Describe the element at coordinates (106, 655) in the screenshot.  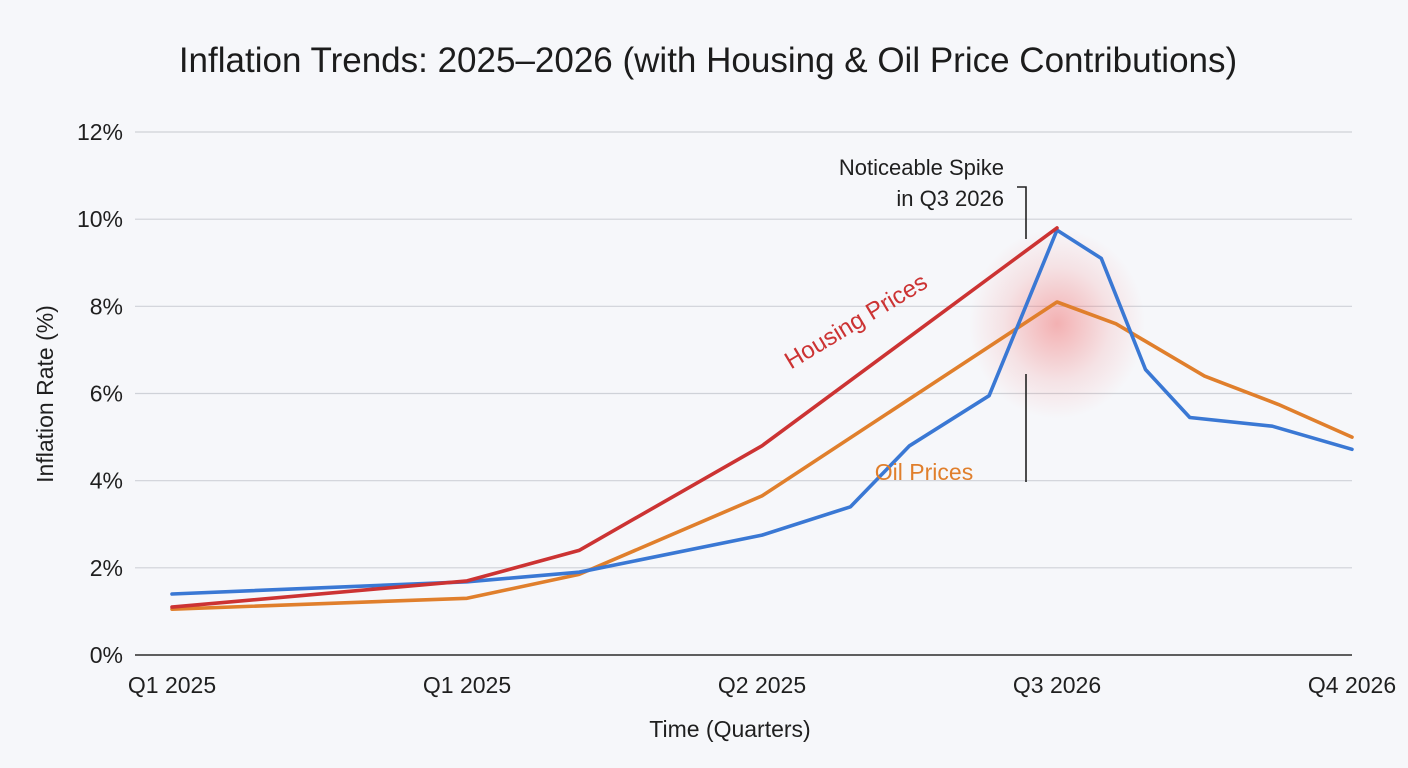
I see `y-tick-label: 0%` at that location.